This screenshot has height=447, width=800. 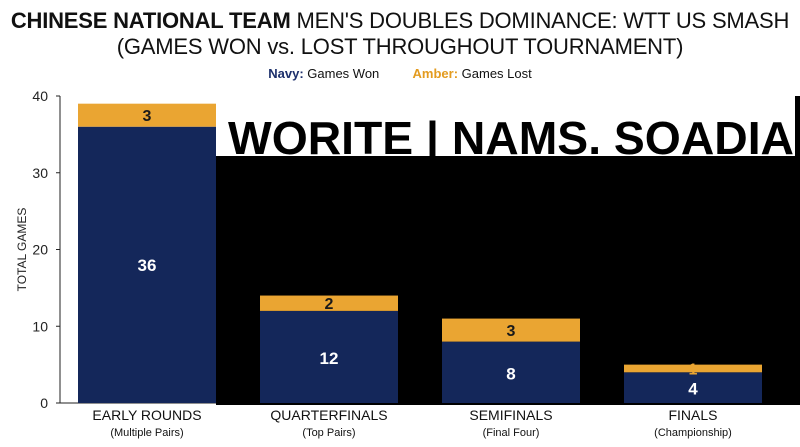 I want to click on chart-title-bold: CHINESE NATIONAL TEAM, so click(x=150, y=20).